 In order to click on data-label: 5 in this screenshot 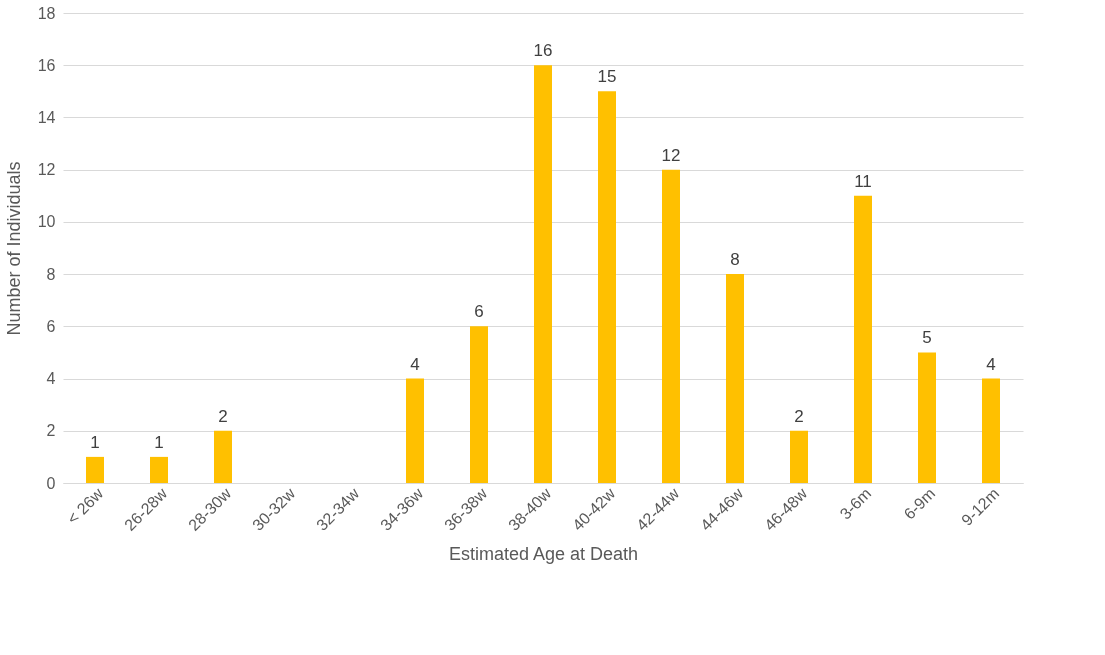, I will do `click(927, 338)`.